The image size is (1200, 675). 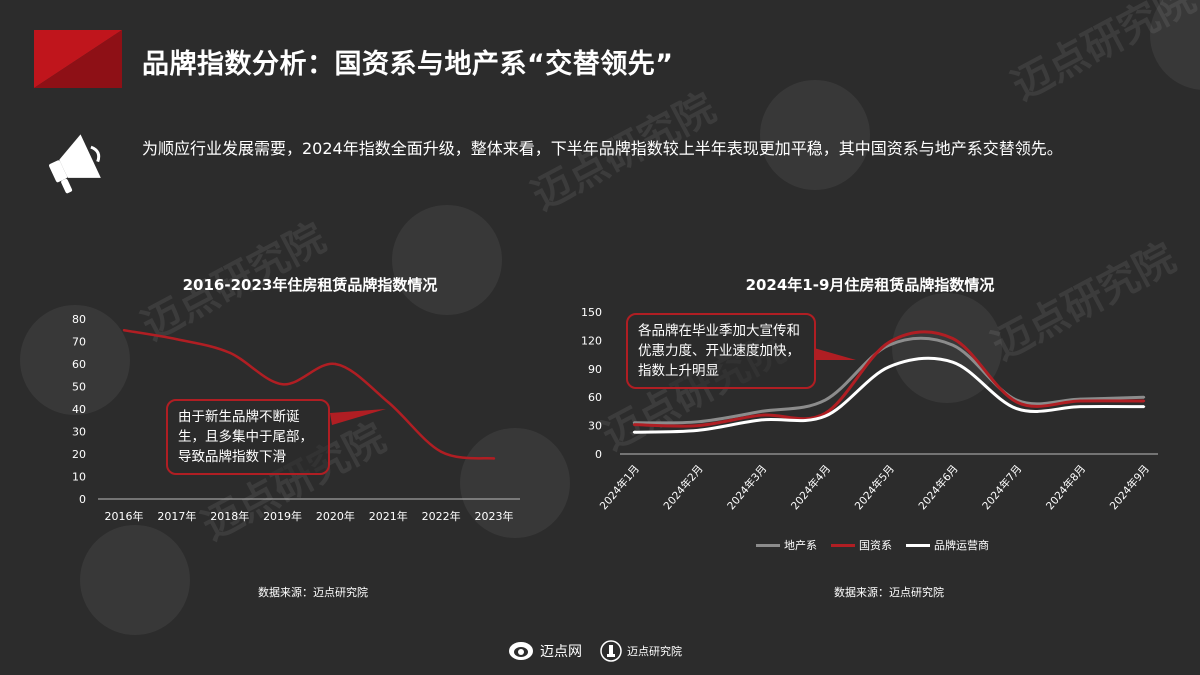 What do you see at coordinates (79, 387) in the screenshot?
I see `chart1-y-tick: 50` at bounding box center [79, 387].